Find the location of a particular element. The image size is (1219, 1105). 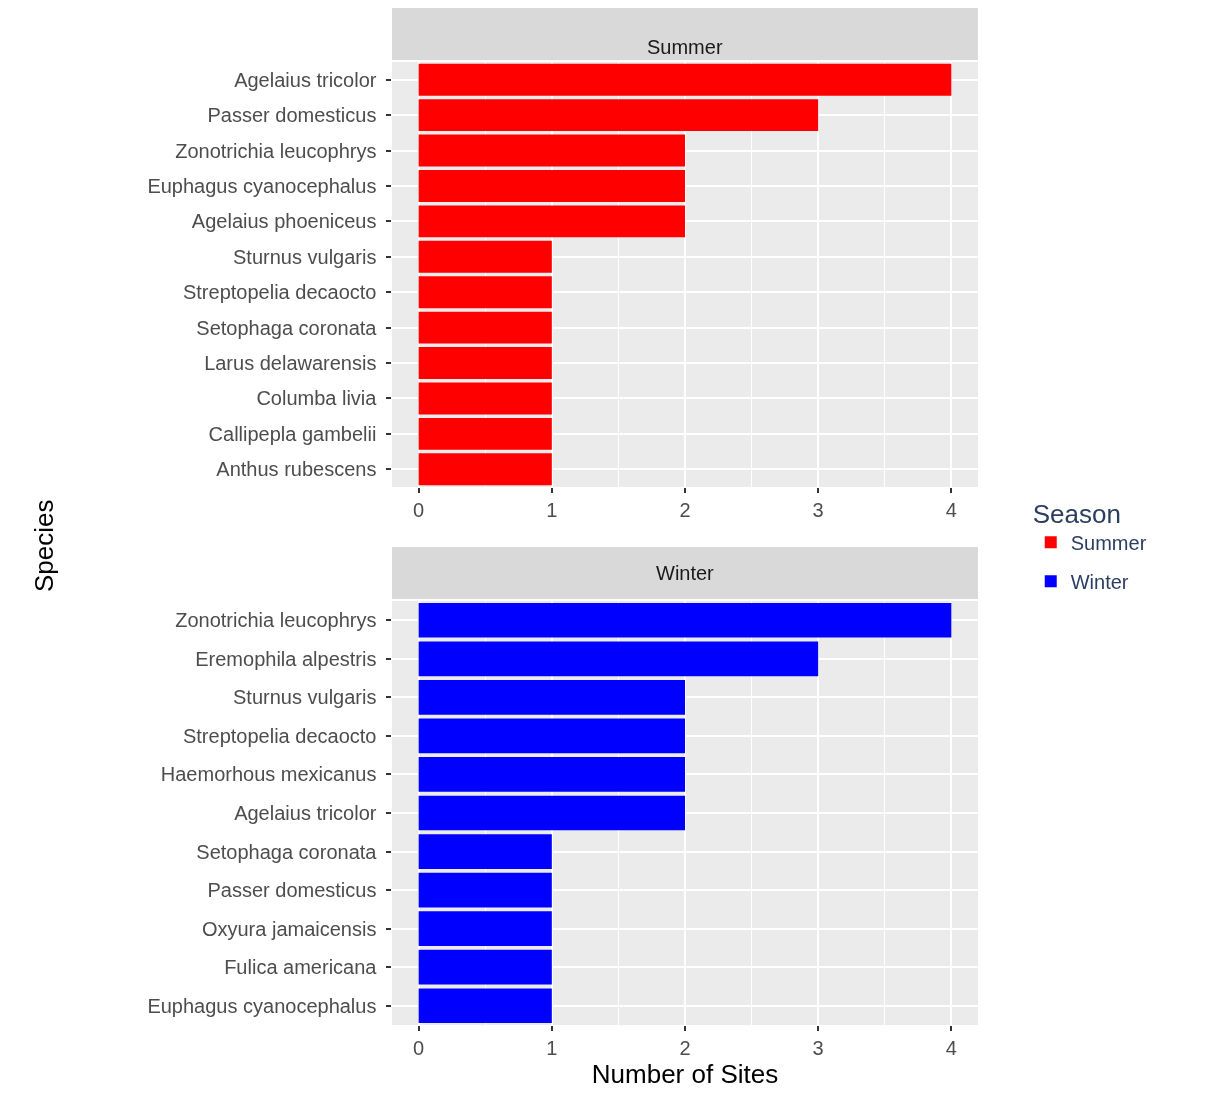

x-axis-title: Number of Sites is located at coordinates (685, 1074).